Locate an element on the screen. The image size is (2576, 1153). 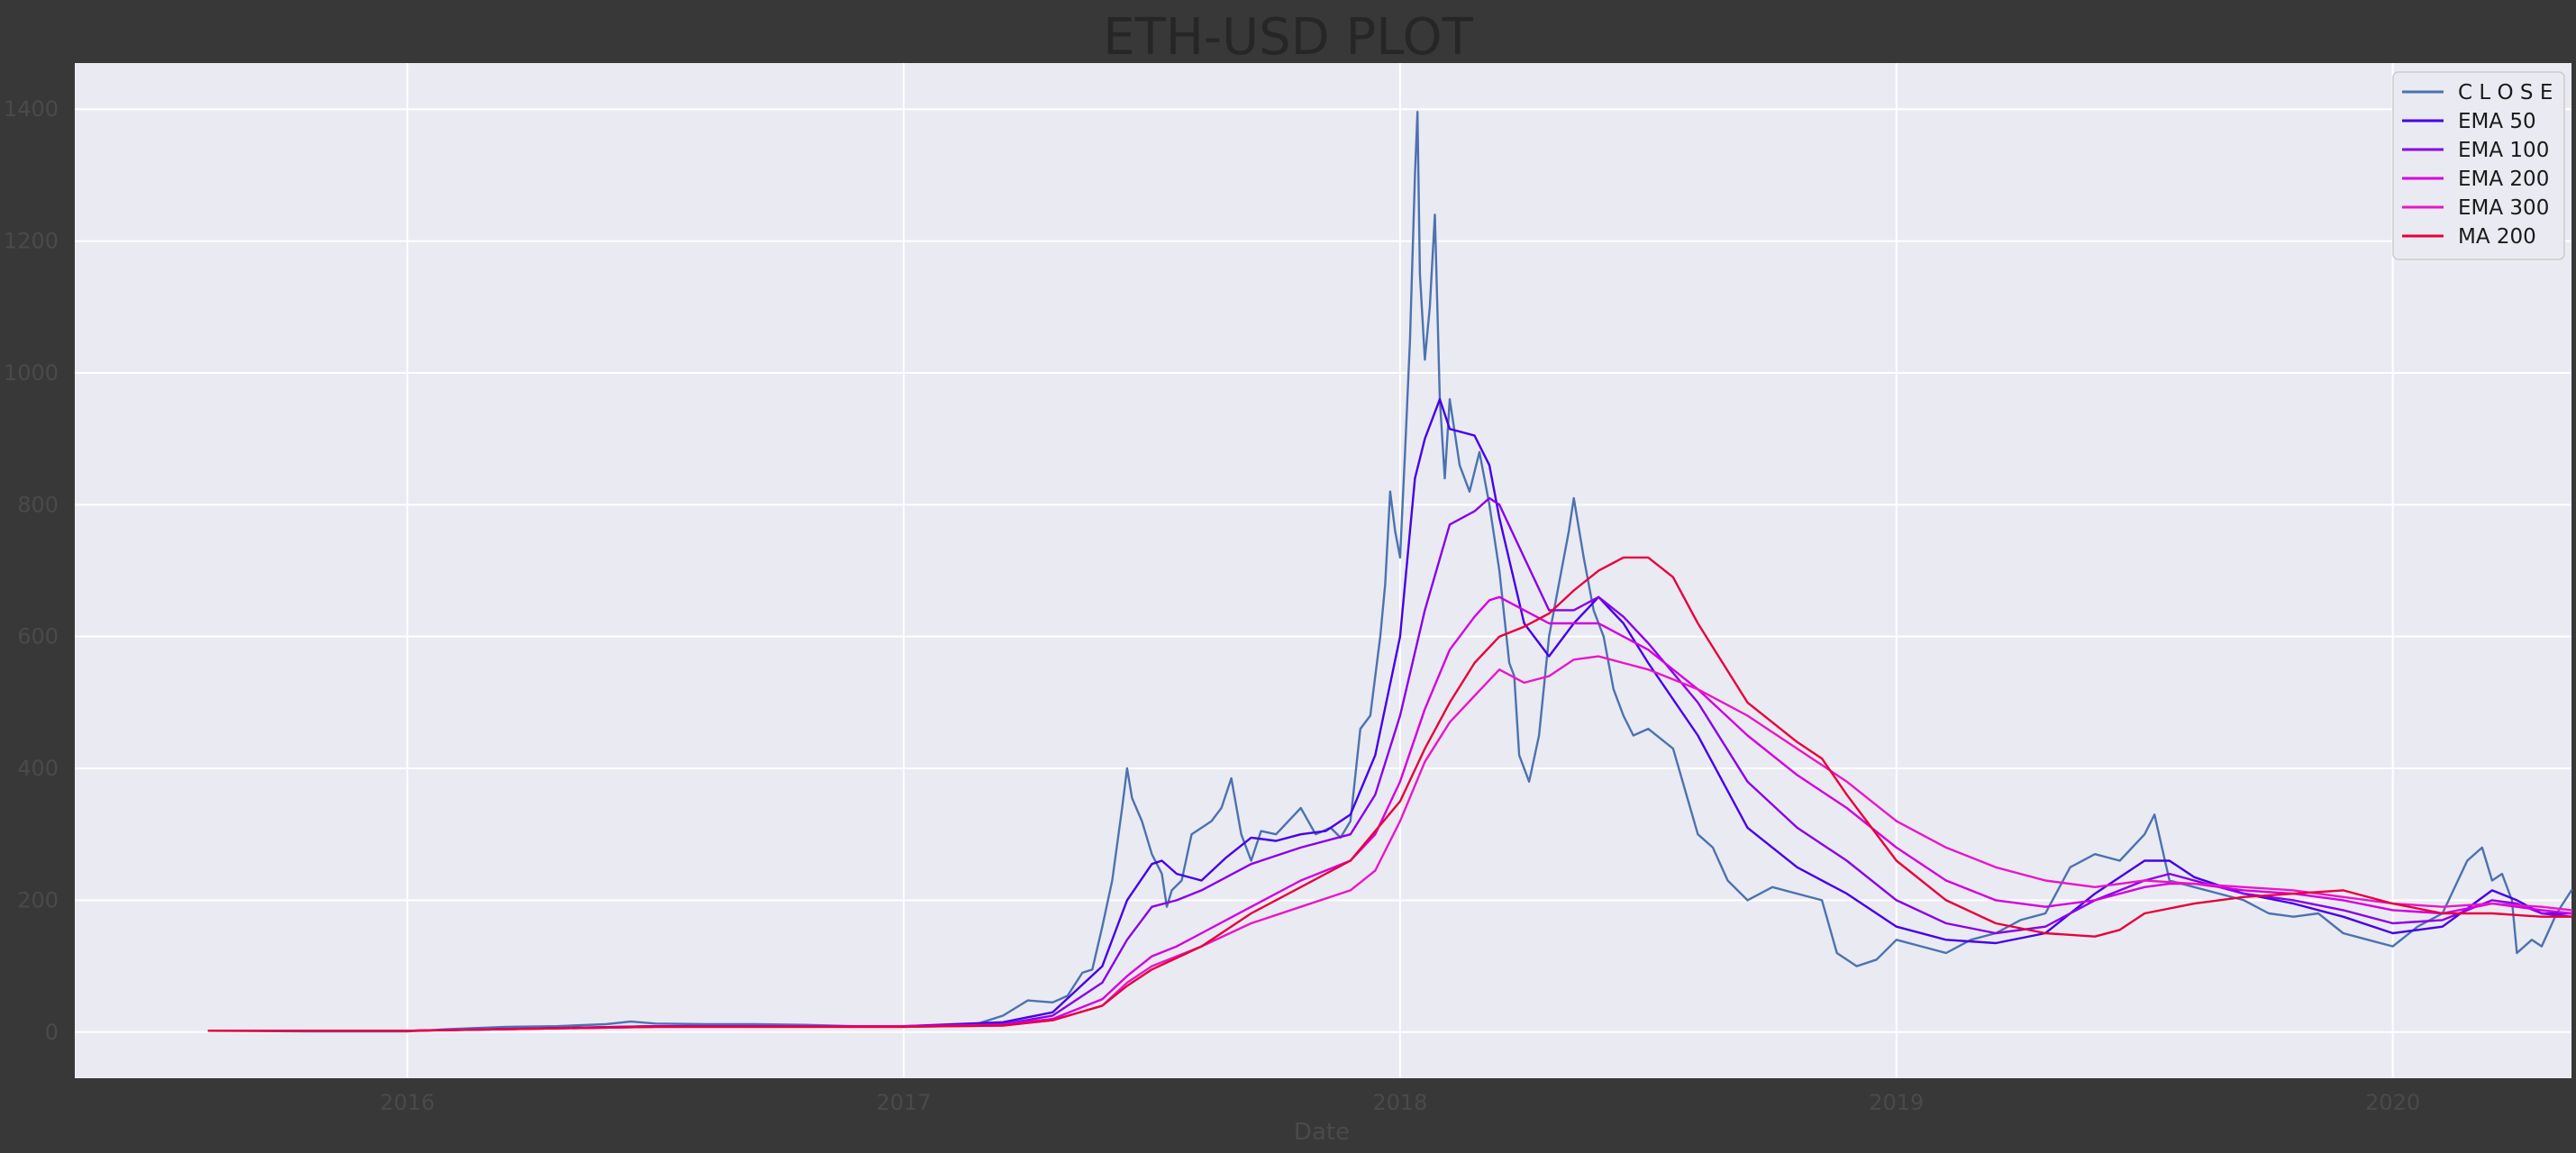
x-tick-label: 2016 is located at coordinates (407, 1102).